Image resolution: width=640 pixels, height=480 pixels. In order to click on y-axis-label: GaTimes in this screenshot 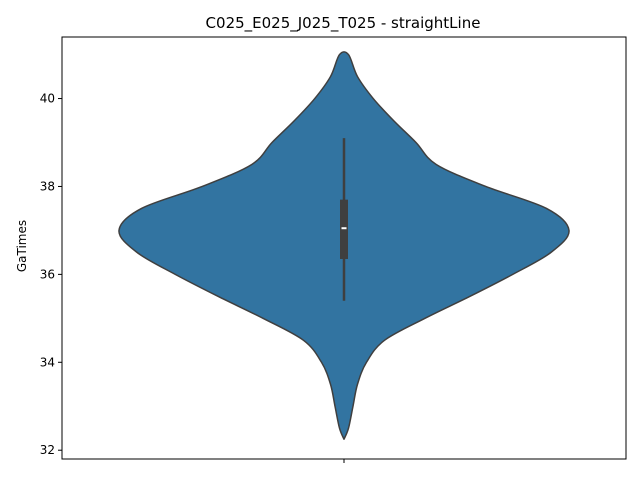, I will do `click(22, 246)`.